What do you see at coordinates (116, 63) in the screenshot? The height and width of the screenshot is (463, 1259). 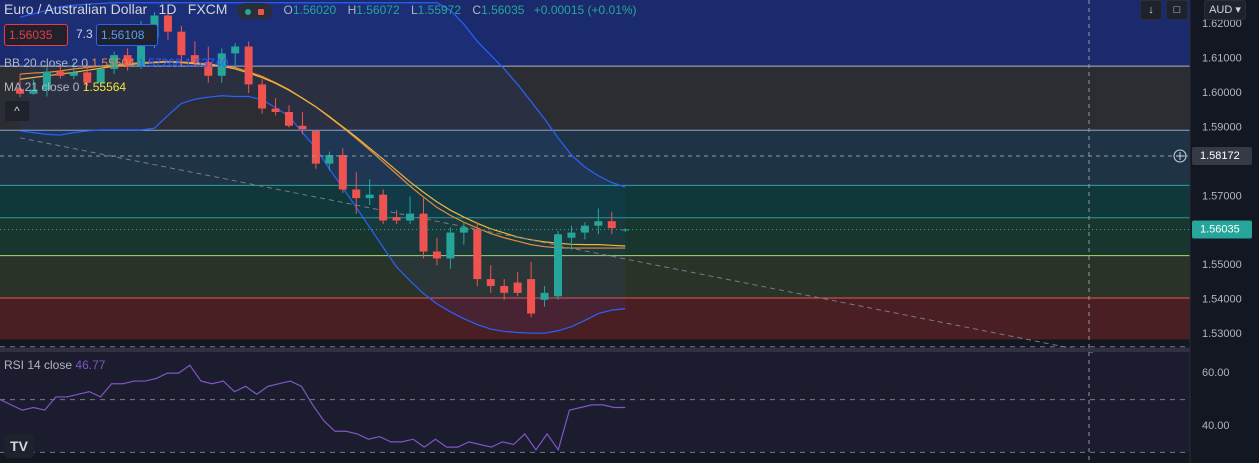 I see `bb-legend: BB 20 close 2 0 1.55504 1.57268 1.53740` at bounding box center [116, 63].